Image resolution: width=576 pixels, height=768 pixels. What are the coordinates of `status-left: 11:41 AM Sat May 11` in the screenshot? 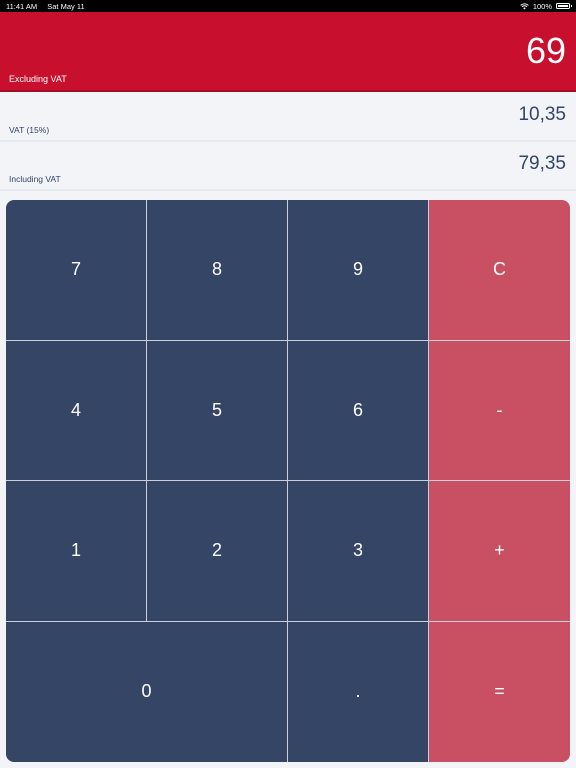 It's located at (49, 6).